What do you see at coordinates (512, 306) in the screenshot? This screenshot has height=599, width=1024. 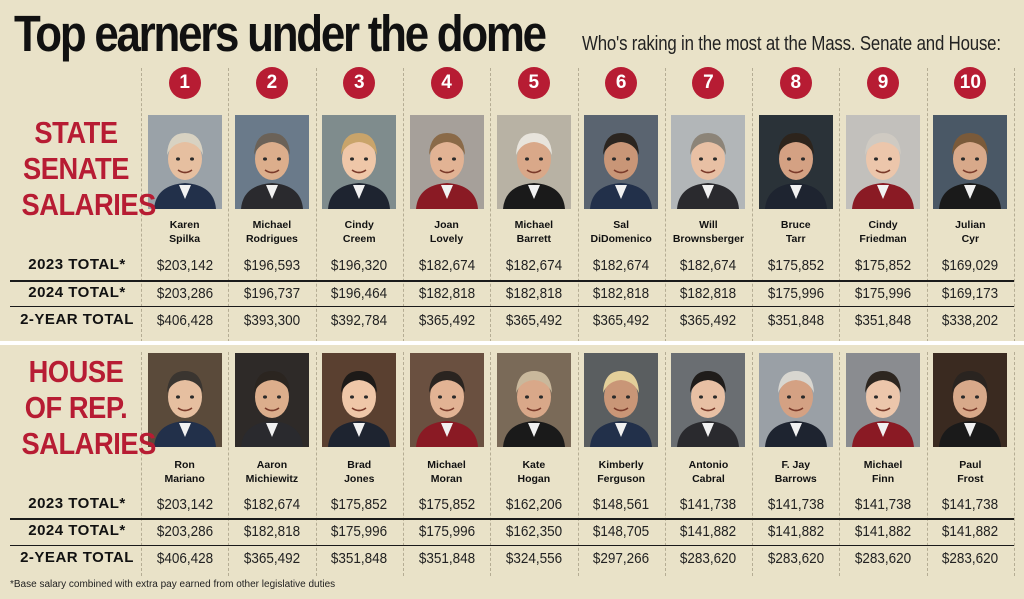 I see `senate-row-rule` at bounding box center [512, 306].